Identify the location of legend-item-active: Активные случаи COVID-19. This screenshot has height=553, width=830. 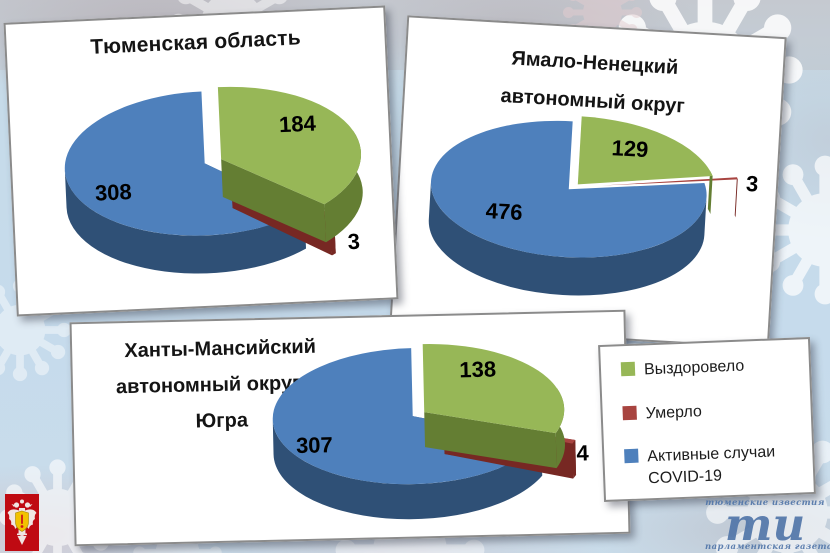
(719, 465).